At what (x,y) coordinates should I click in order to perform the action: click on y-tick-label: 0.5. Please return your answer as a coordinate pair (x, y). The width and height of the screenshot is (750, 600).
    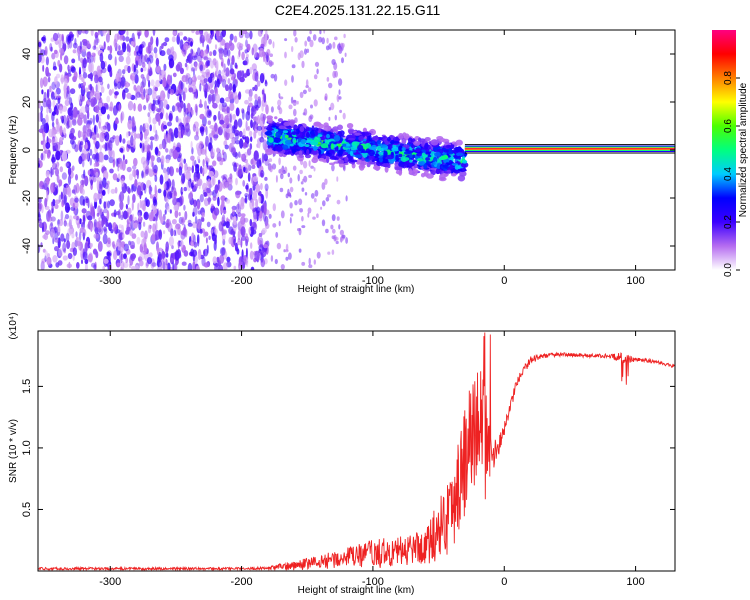
    Looking at the image, I should click on (27, 509).